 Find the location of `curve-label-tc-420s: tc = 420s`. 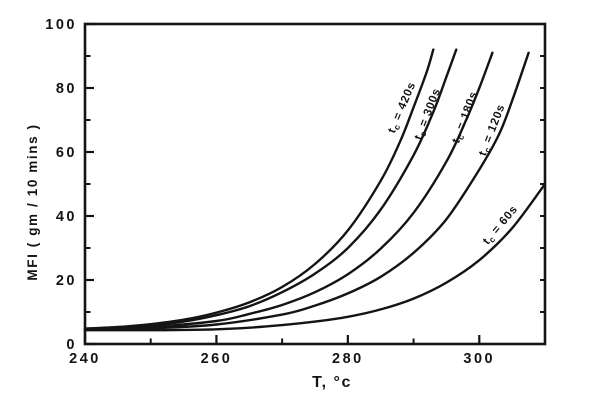

curve-label-tc-420s: tc = 420s is located at coordinates (403, 107).